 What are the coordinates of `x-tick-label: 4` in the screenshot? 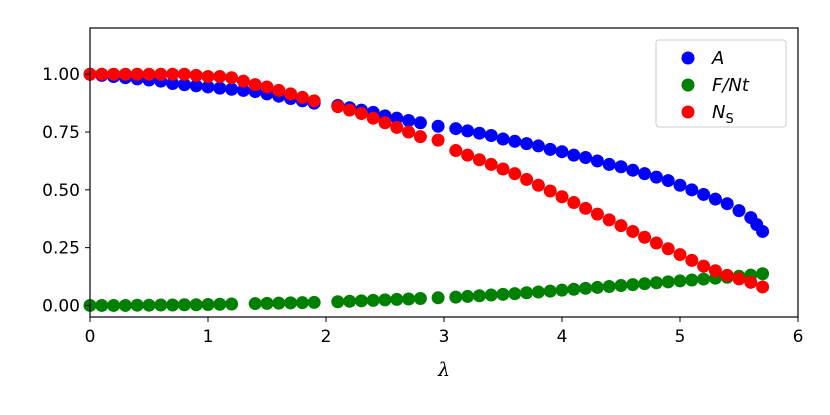 It's located at (562, 337).